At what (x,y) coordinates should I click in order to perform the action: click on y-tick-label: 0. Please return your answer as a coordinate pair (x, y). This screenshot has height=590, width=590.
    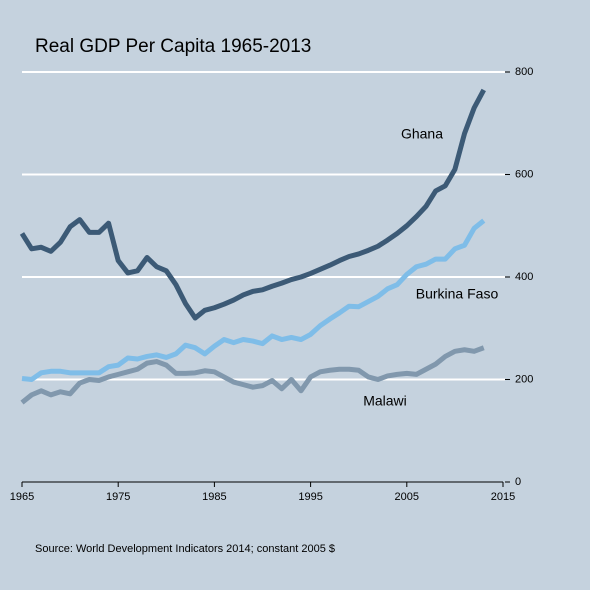
    Looking at the image, I should click on (518, 482).